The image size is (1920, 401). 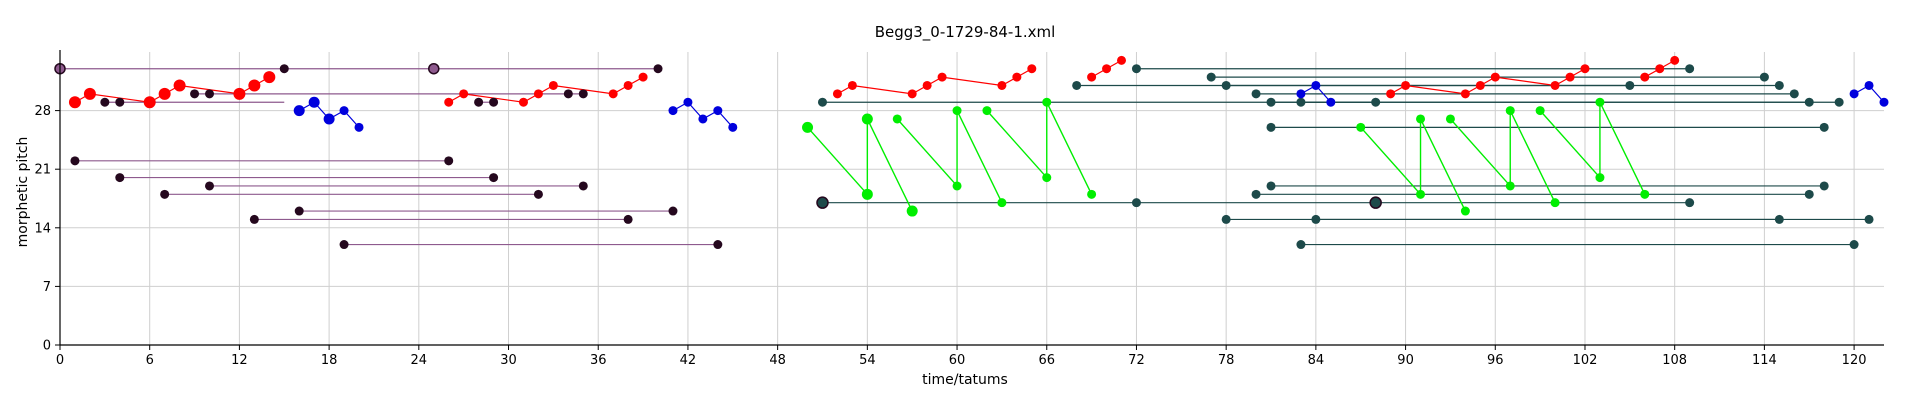 What do you see at coordinates (1764, 360) in the screenshot?
I see `x-tick-label: 114` at bounding box center [1764, 360].